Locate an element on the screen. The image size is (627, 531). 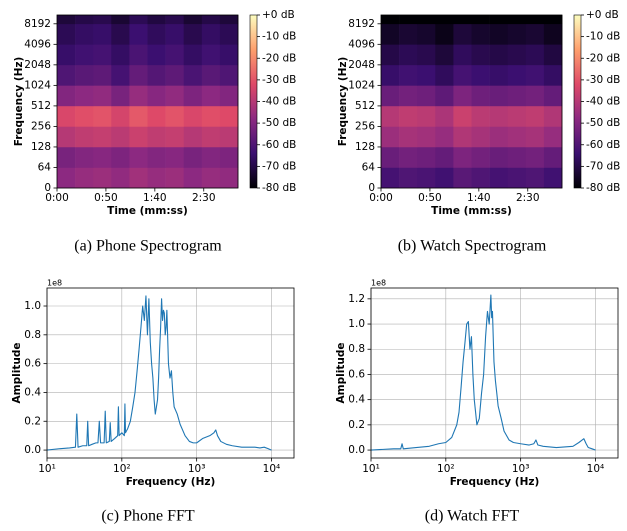
y-tick-label: 256 is located at coordinates (365, 126).